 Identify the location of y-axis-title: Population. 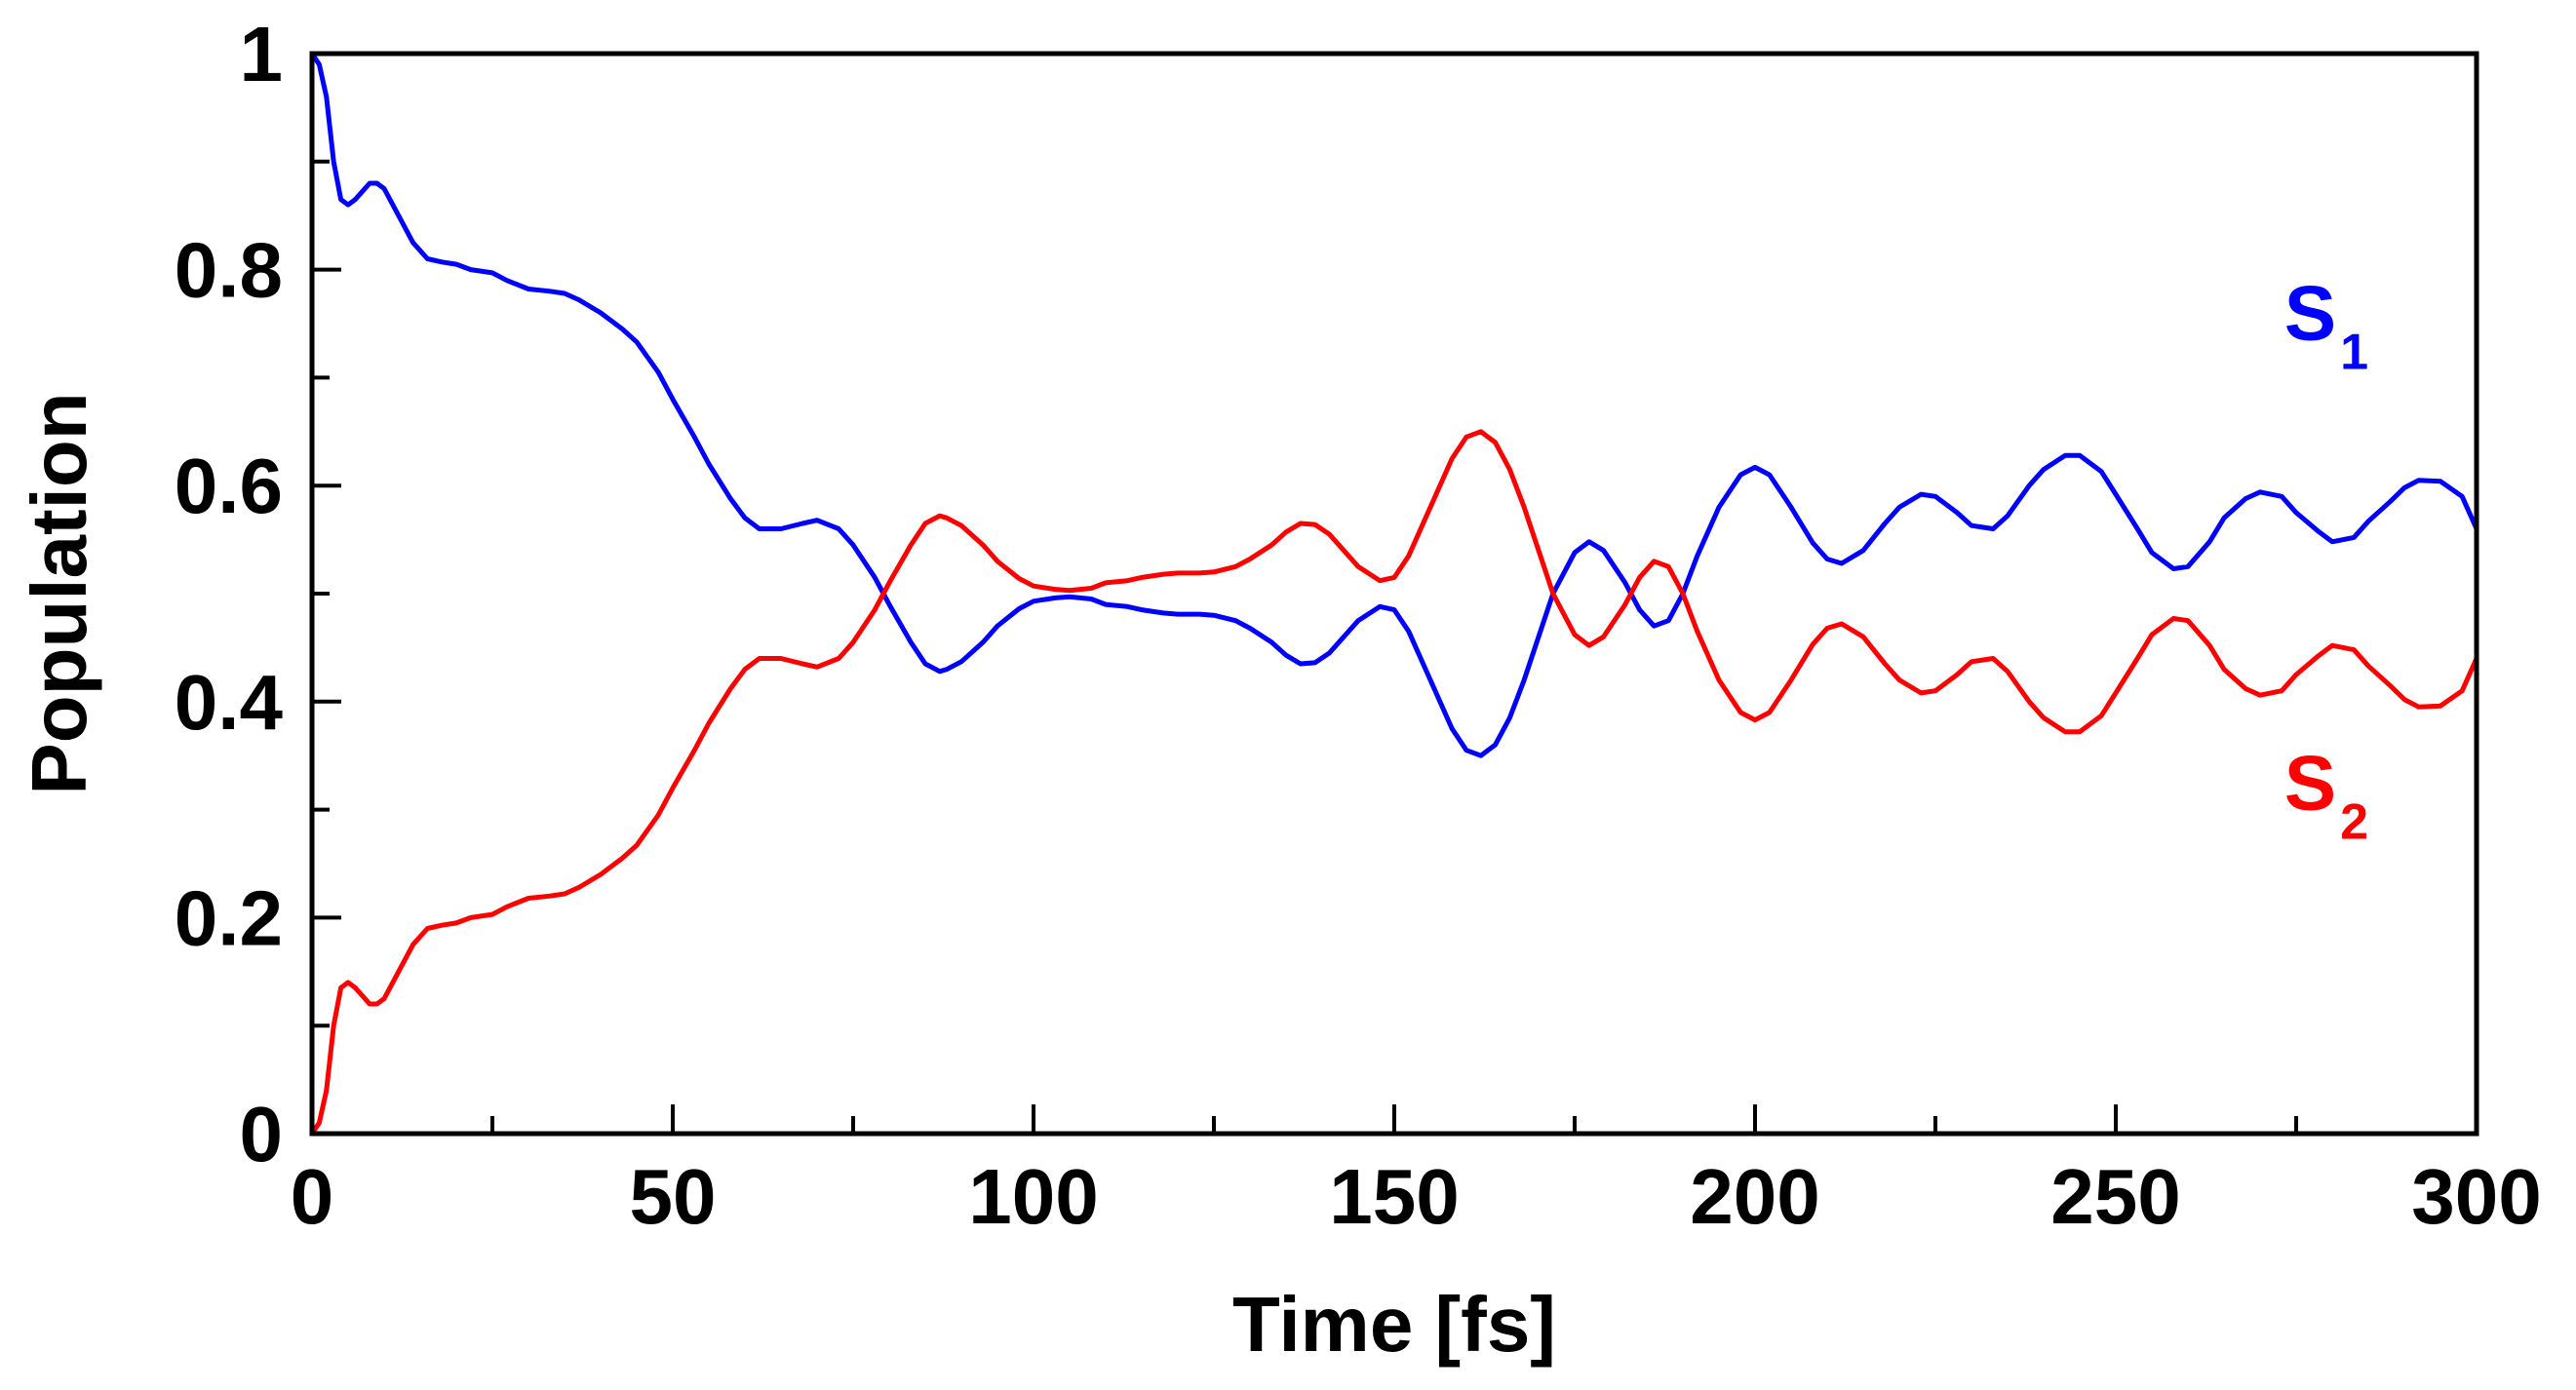
(59, 593).